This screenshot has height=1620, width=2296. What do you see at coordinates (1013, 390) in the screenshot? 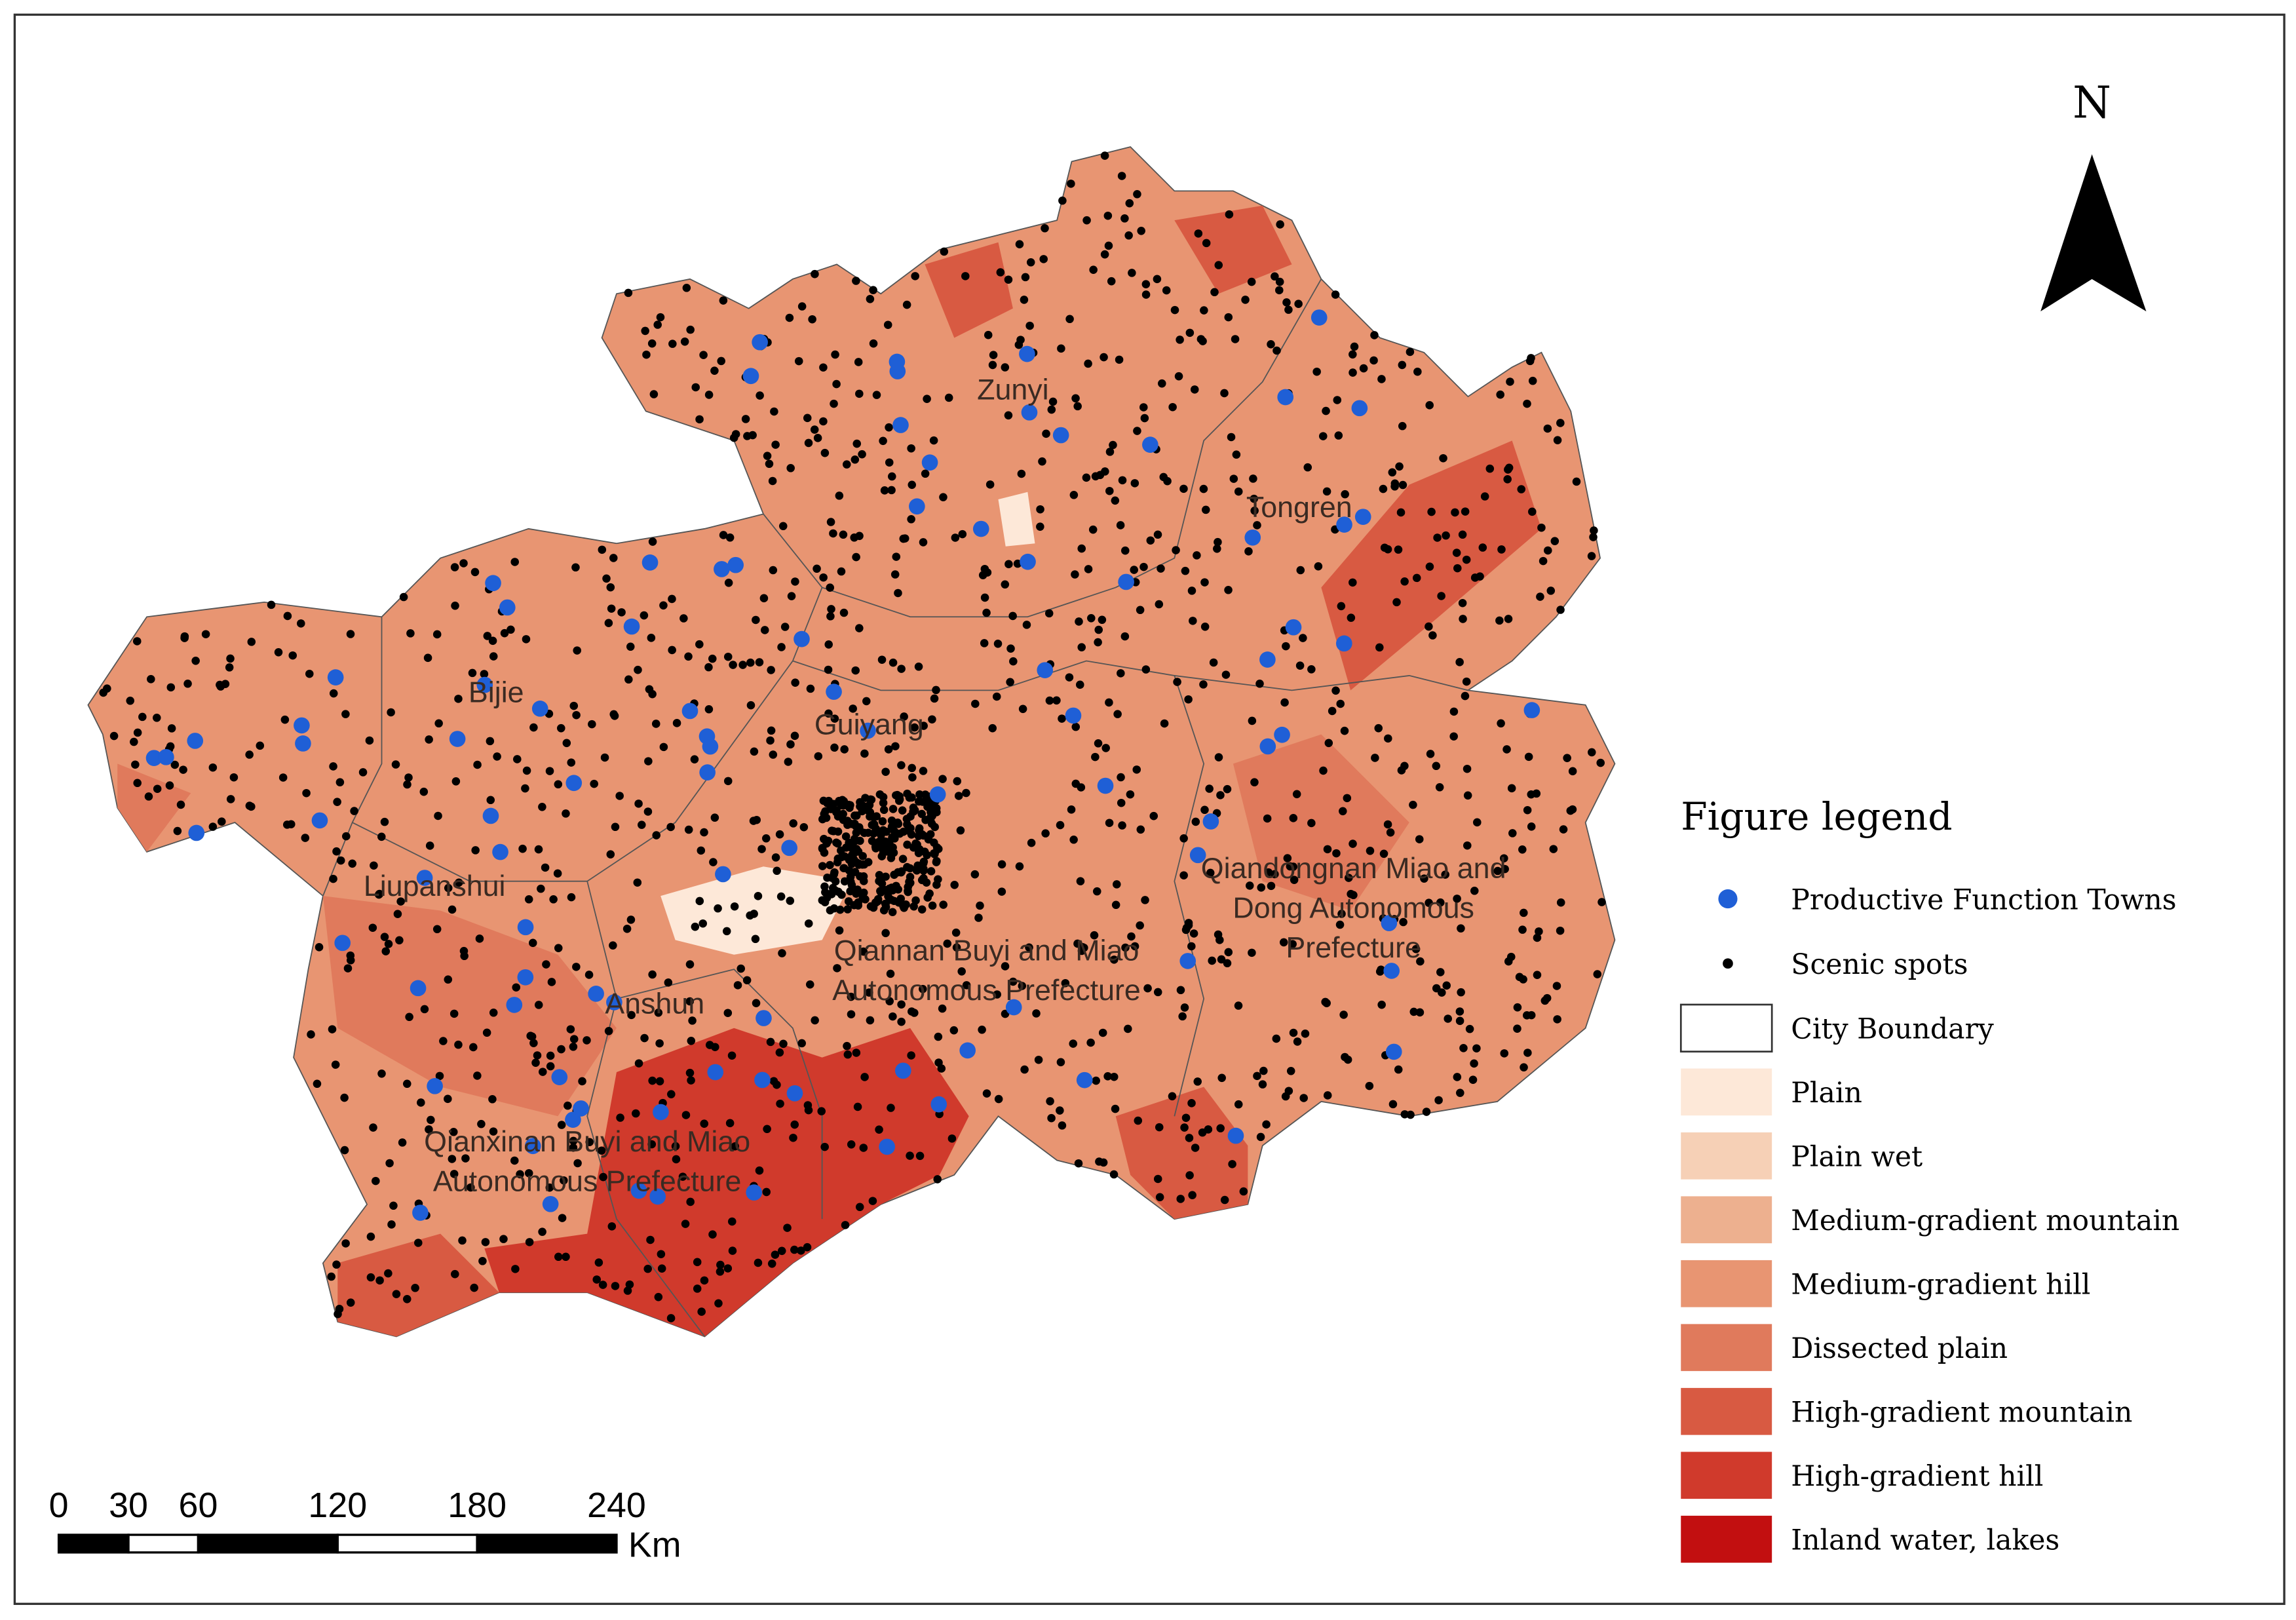
I see `city-label: Zunyi` at bounding box center [1013, 390].